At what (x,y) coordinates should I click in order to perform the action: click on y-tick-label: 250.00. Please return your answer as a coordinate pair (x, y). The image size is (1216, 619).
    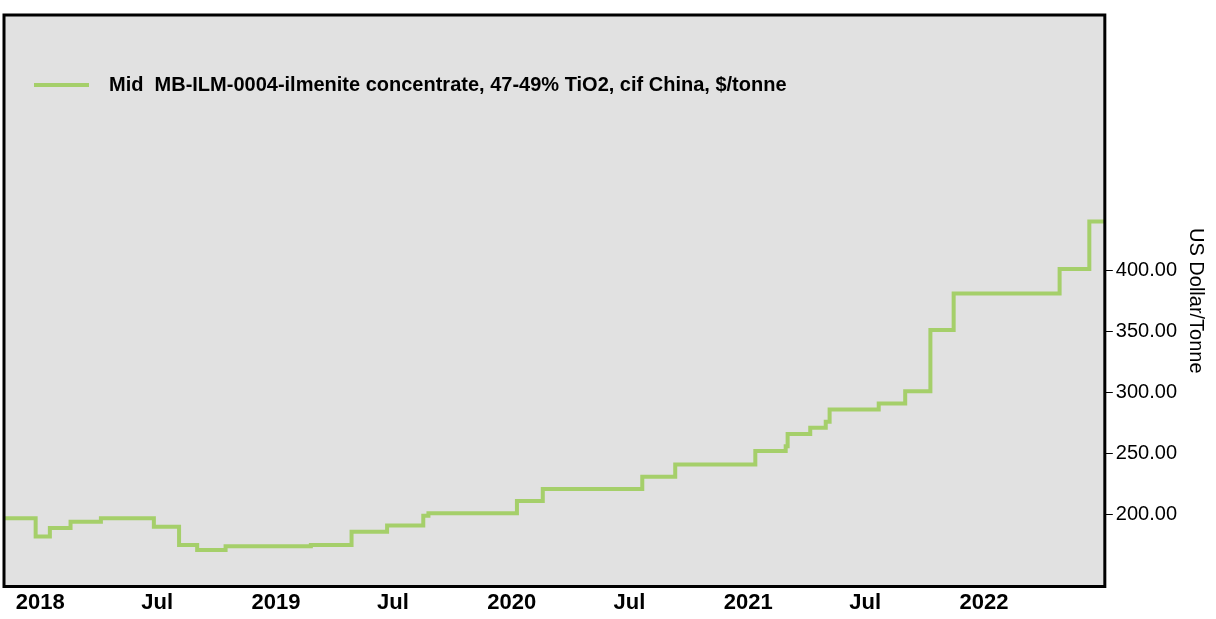
    Looking at the image, I should click on (1146, 451).